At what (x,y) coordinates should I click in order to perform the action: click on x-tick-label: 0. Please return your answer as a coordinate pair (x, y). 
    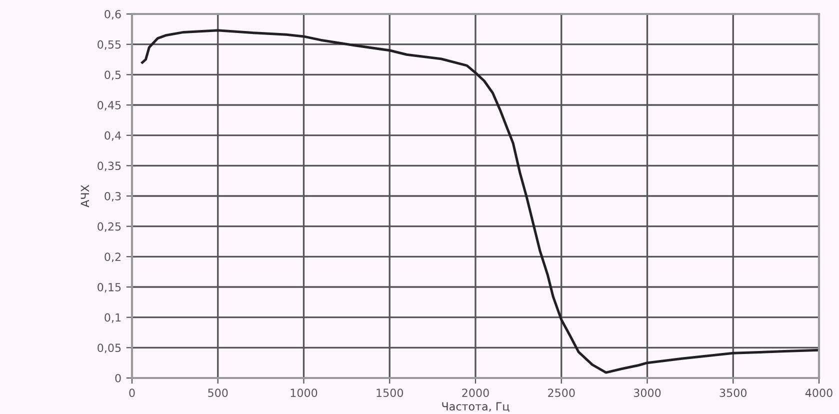
    Looking at the image, I should click on (132, 393).